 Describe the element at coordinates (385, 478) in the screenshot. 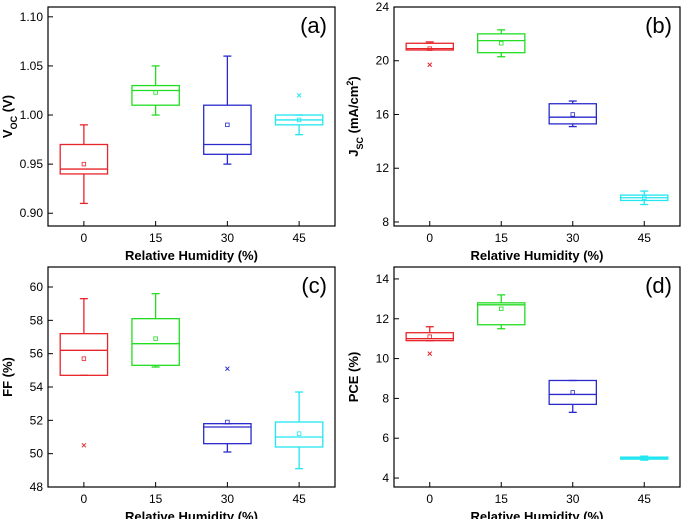

I see `y-tick-label: 4` at that location.